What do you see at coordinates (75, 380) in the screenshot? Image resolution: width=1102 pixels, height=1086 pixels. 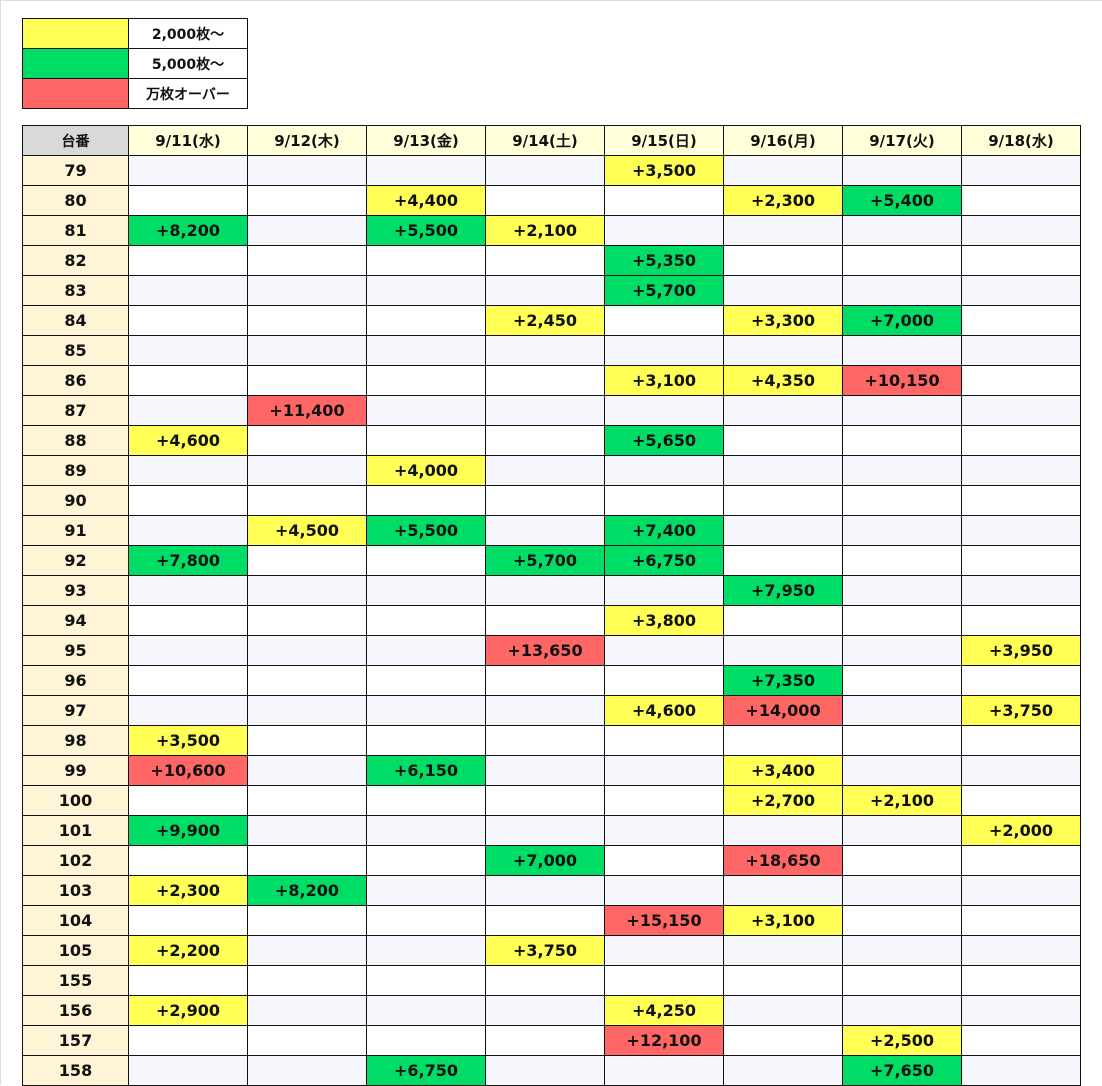 I see `machine-number: 86` at bounding box center [75, 380].